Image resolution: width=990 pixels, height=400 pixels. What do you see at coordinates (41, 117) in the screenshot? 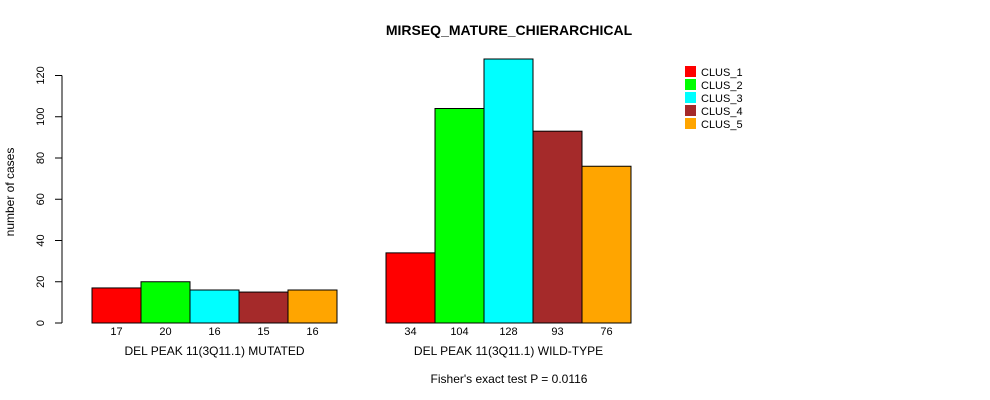
I see `y-tick-label: 100` at bounding box center [41, 117].